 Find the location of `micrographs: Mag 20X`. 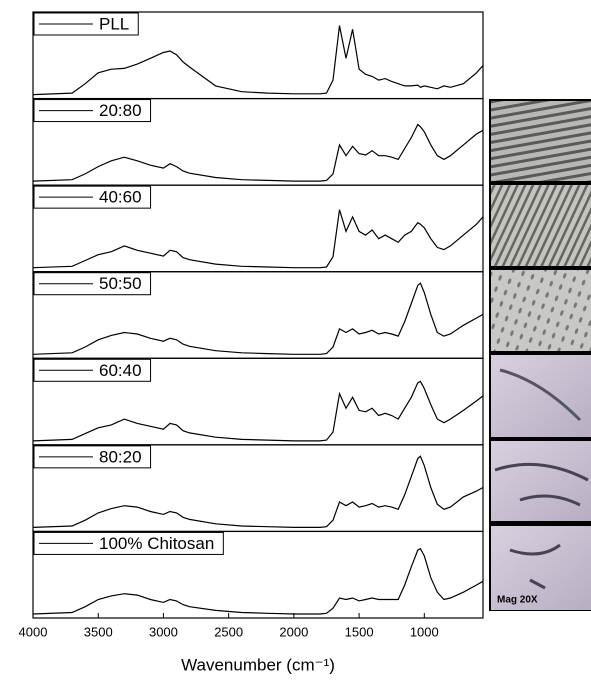

micrographs: Mag 20X is located at coordinates (540, 355).